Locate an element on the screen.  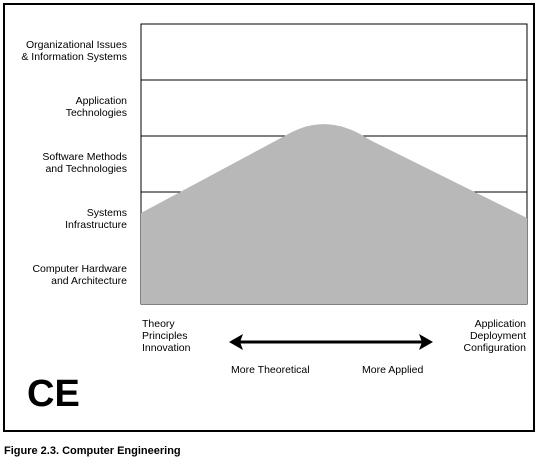
more-applied-label: More Applied is located at coordinates (393, 370).